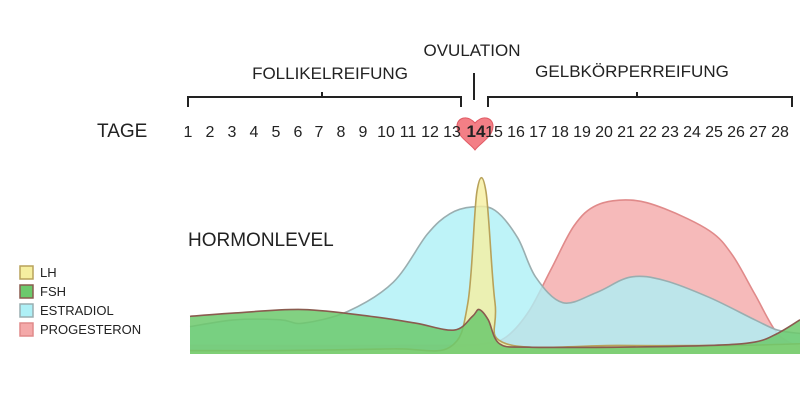  I want to click on legend-label-fsh: FSH, so click(53, 291).